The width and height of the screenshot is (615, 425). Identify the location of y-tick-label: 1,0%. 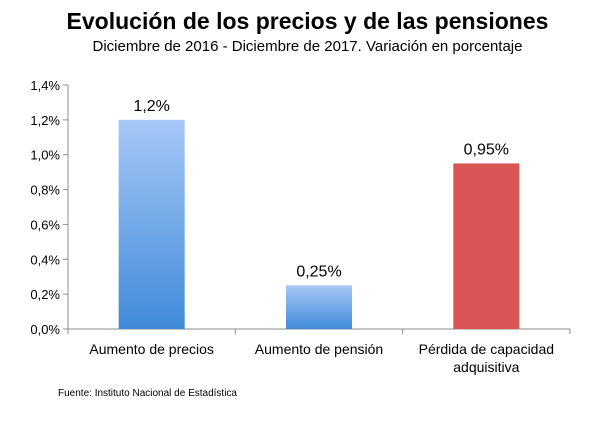
(45, 155).